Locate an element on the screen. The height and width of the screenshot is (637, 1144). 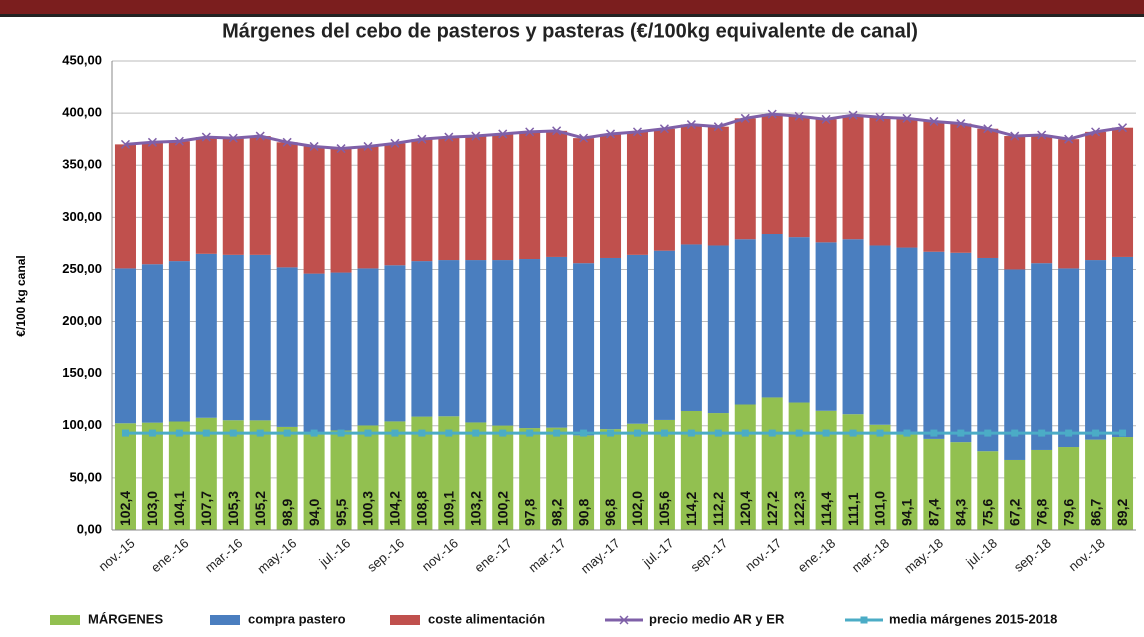
x-tick-label: jul.-17 is located at coordinates (658, 552).